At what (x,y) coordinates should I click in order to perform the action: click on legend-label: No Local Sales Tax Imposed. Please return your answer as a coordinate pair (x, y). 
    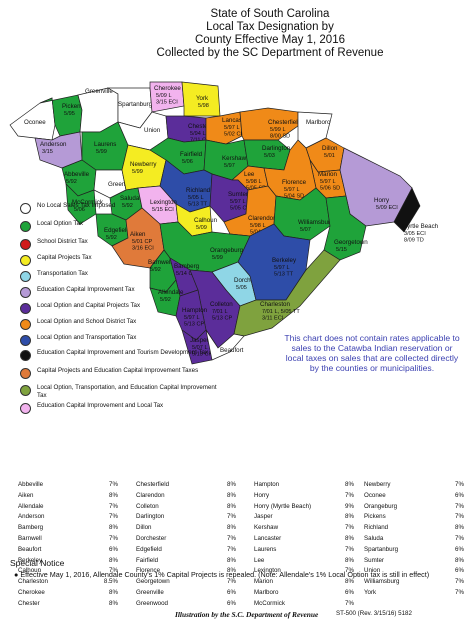
    Looking at the image, I should click on (76, 205).